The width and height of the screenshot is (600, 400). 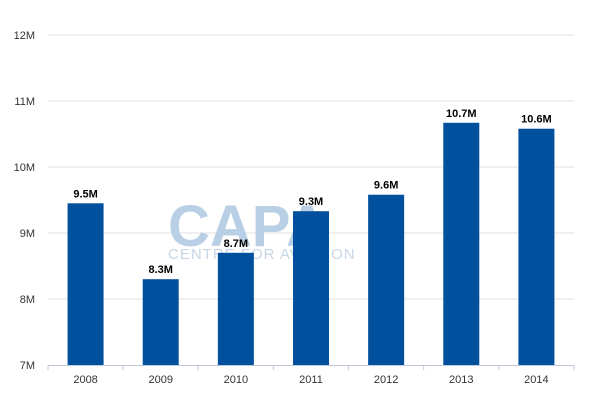 I want to click on x-tick-label: 2010, so click(x=236, y=380).